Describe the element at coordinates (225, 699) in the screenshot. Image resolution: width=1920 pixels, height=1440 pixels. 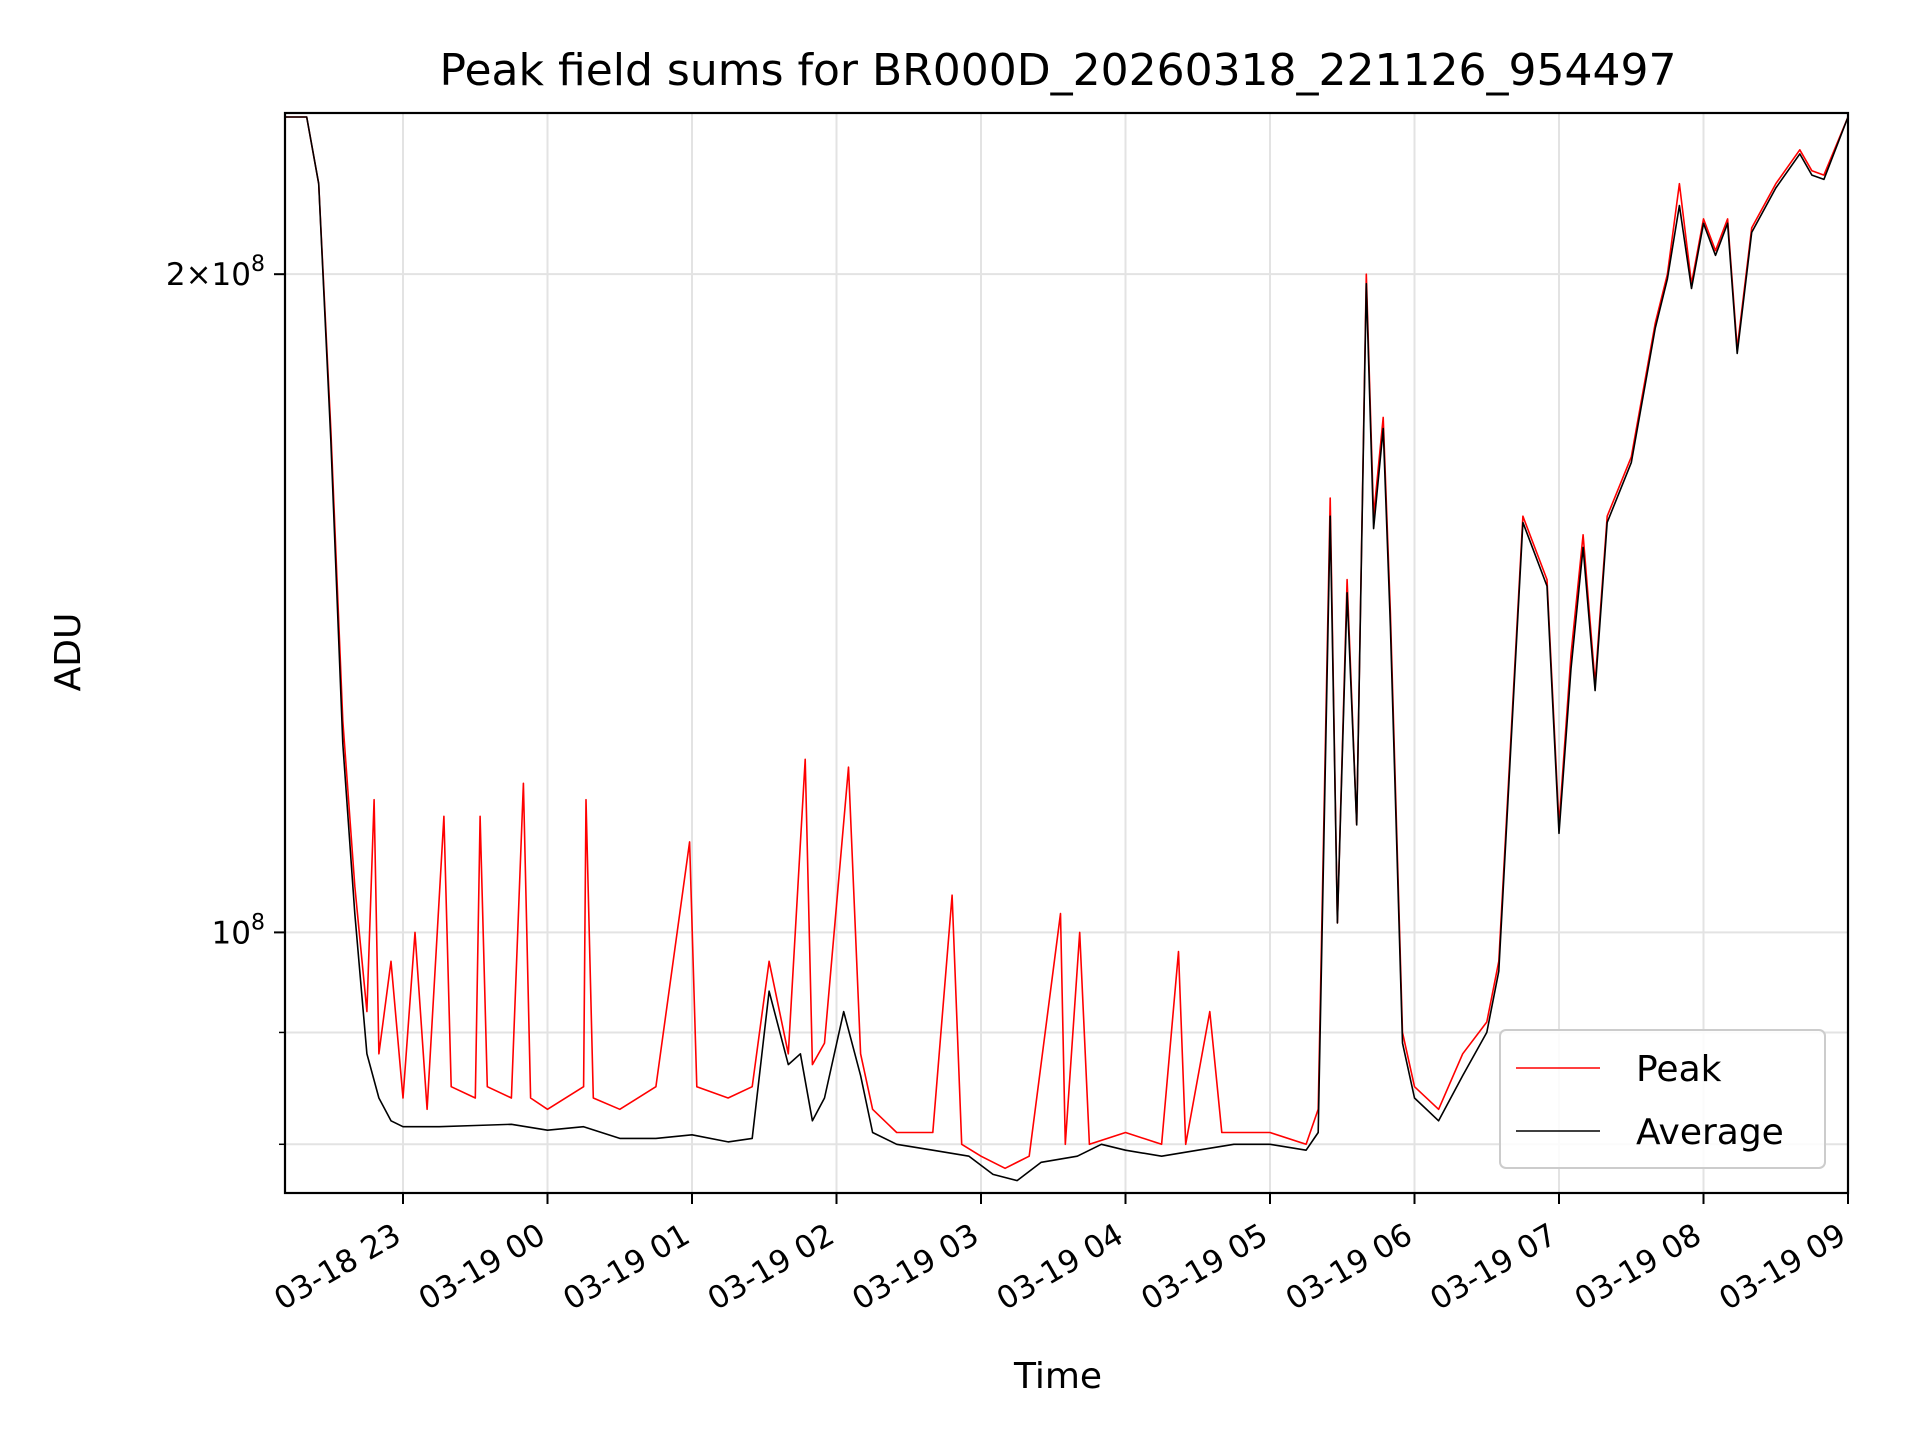
I see `y-axis: 108 2×108` at that location.